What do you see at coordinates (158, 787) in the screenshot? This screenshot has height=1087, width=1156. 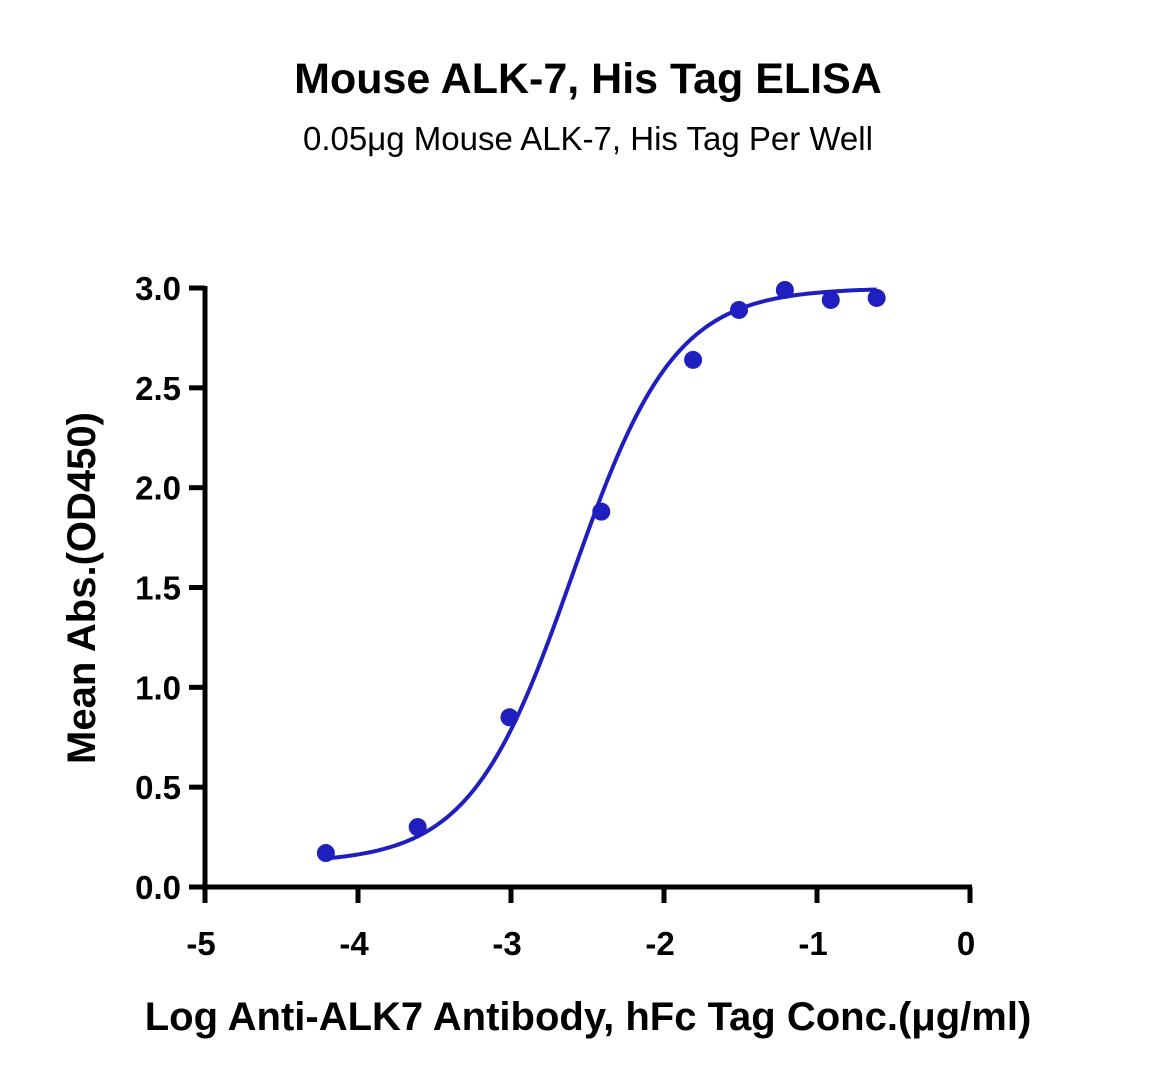 I see `y-tick-label: 0.5` at bounding box center [158, 787].